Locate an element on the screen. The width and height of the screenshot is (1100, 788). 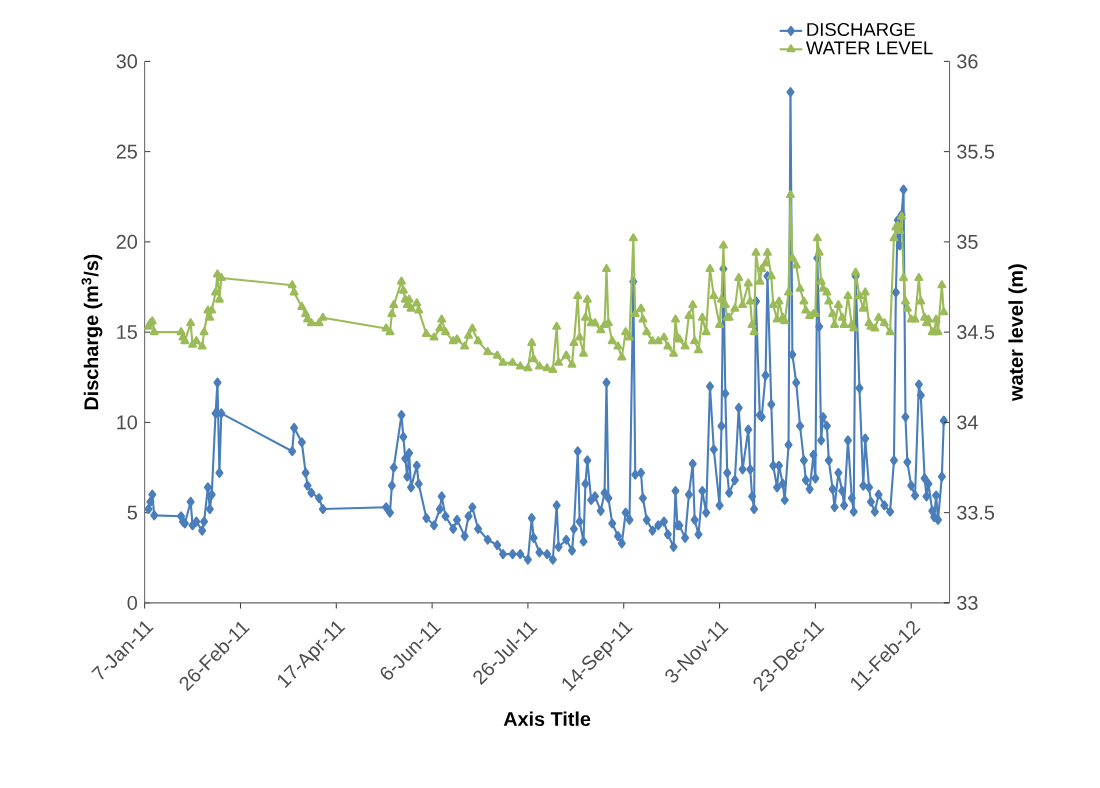
y-tick-label: 25 is located at coordinates (126, 151).